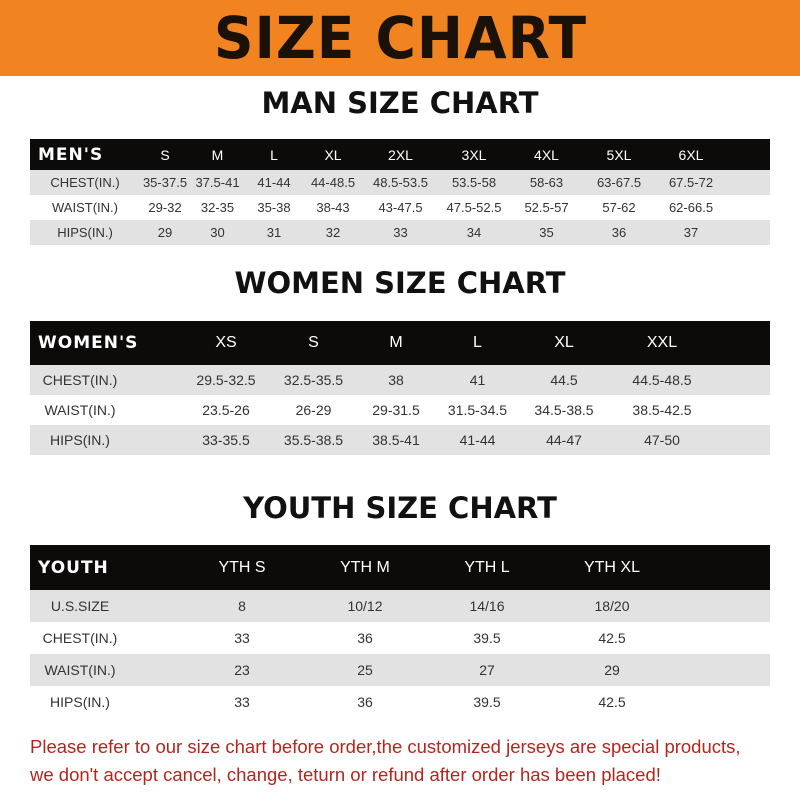  I want to click on table-header-row: MEN'S S M L XL 2XL 3XL 4XL 5XL 6XL, so click(400, 154).